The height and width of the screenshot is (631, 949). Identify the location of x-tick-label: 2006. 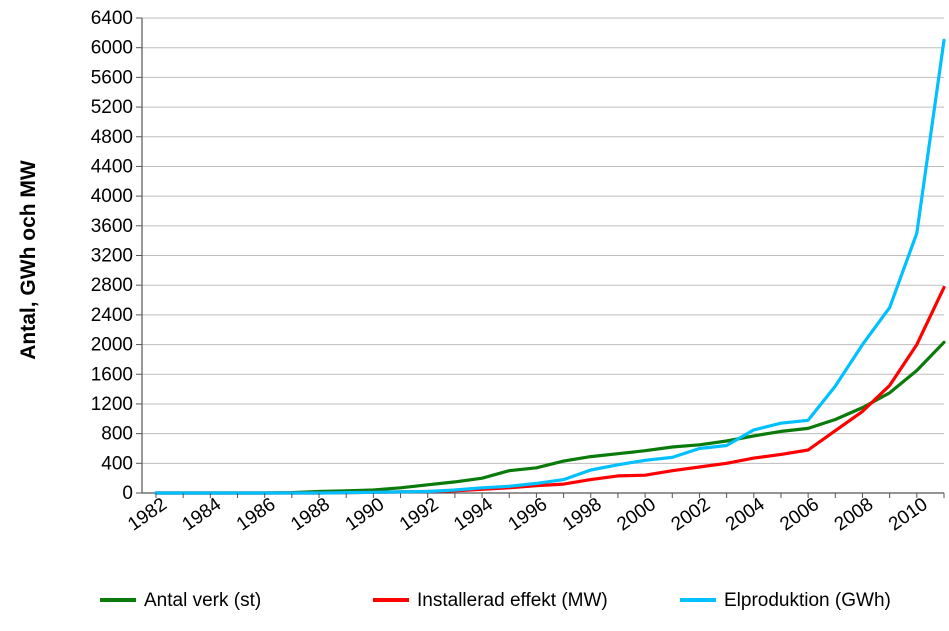
(799, 514).